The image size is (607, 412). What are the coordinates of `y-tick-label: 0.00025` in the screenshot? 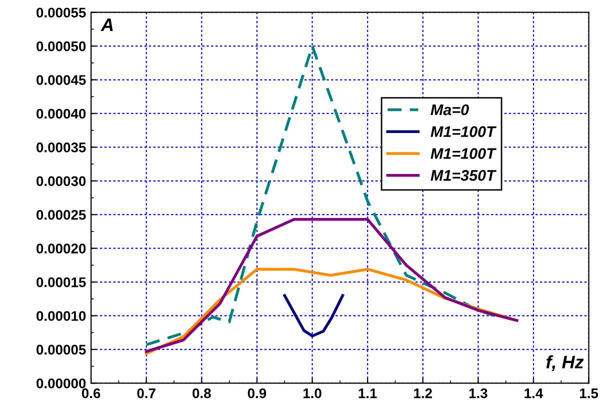 It's located at (61, 215).